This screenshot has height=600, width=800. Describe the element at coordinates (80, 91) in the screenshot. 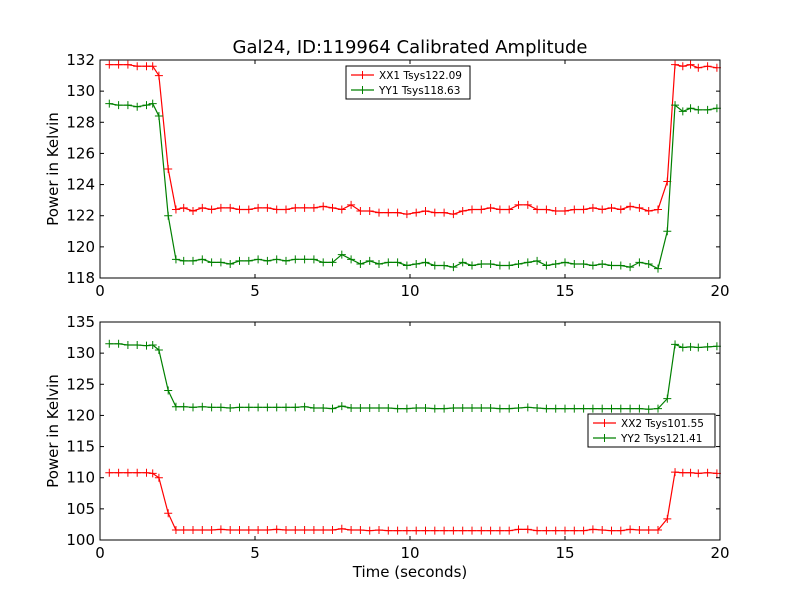

I see `y-tick-label: 130` at that location.